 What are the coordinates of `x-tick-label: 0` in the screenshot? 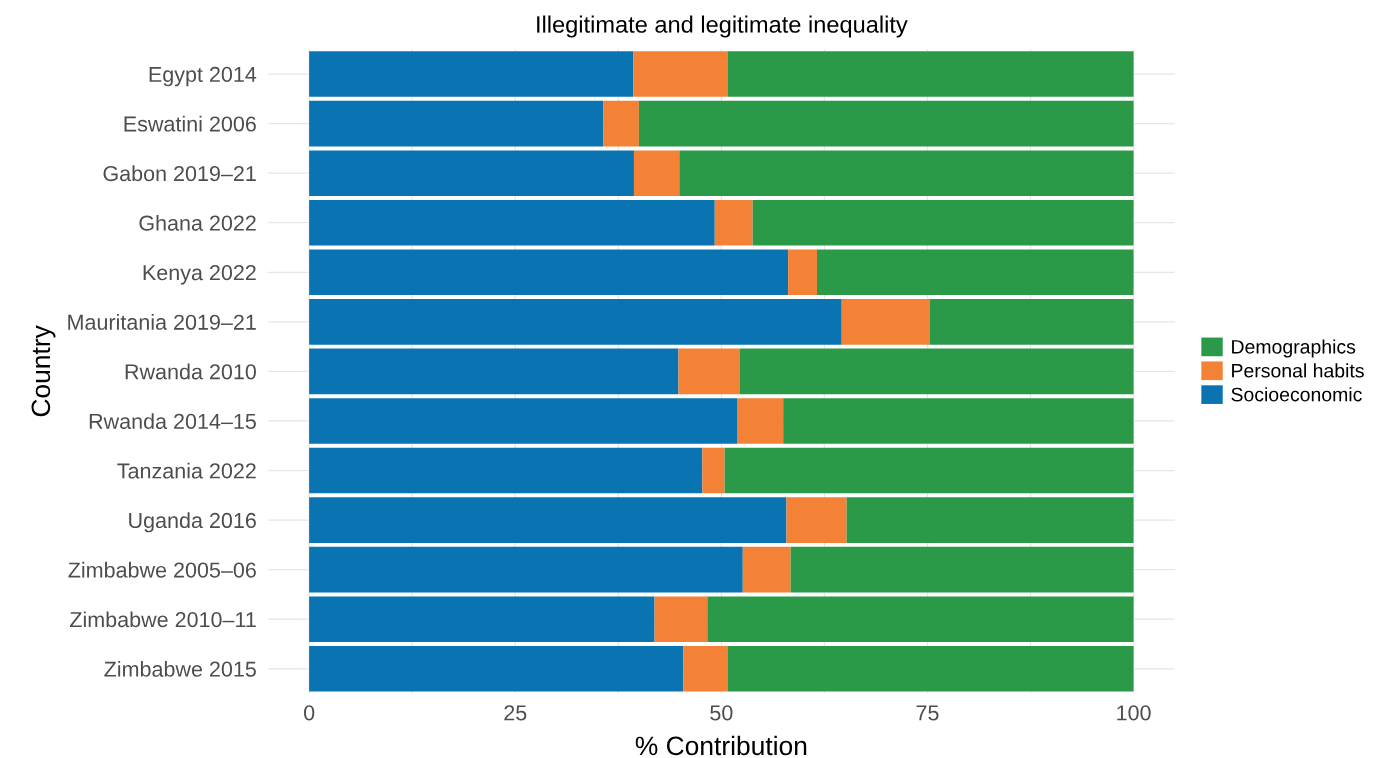 It's located at (309, 713).